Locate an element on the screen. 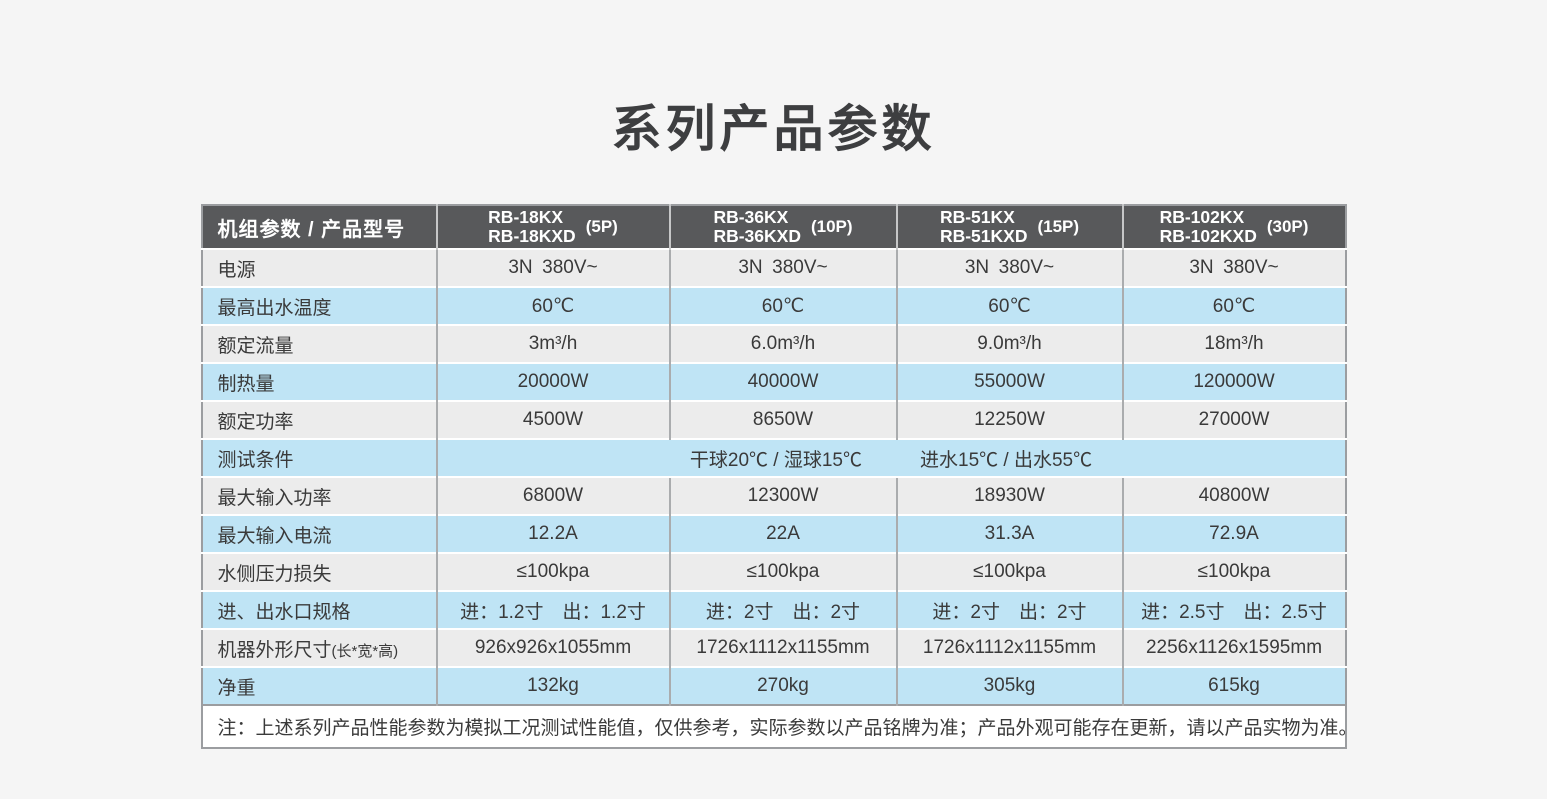 The image size is (1547, 799). row-value: 72.9A is located at coordinates (1233, 533).